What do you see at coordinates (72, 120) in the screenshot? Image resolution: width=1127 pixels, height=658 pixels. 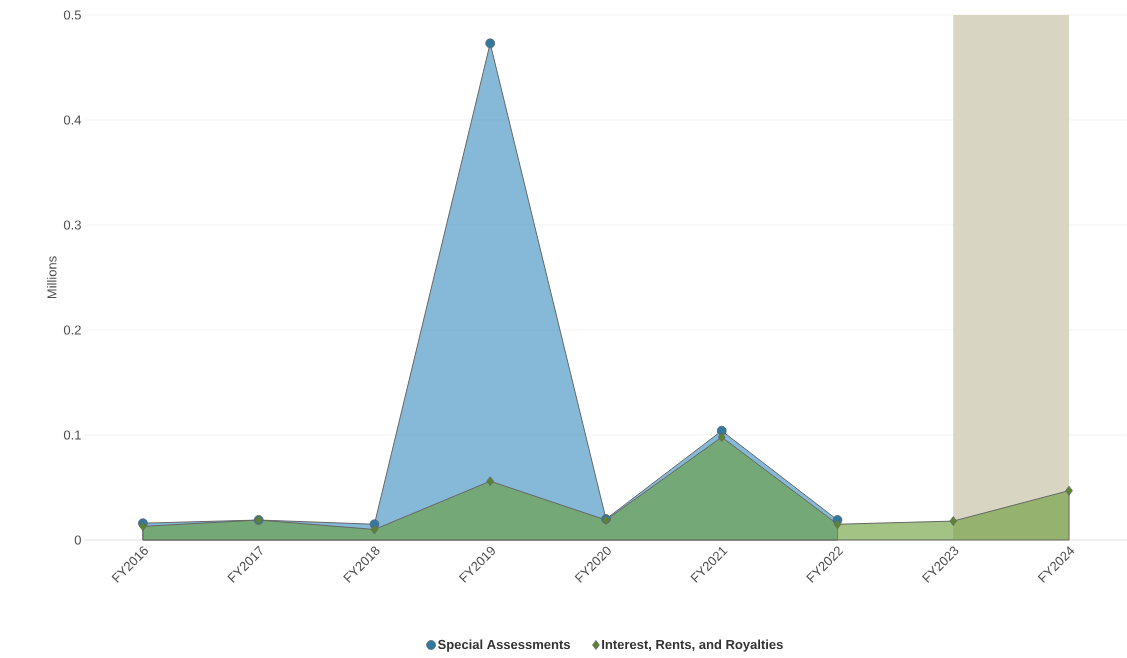 I see `y-tick-label: 0.4` at bounding box center [72, 120].